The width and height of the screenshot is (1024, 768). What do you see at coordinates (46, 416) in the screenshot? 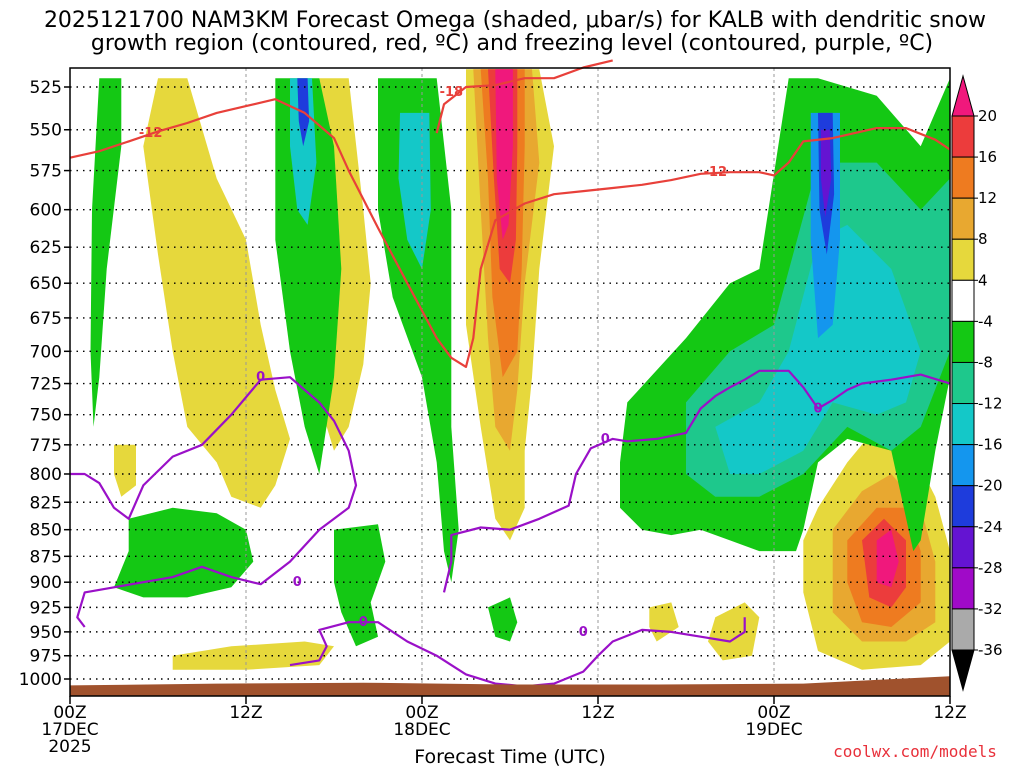
I see `y-tick-label-750: 750` at bounding box center [46, 416].